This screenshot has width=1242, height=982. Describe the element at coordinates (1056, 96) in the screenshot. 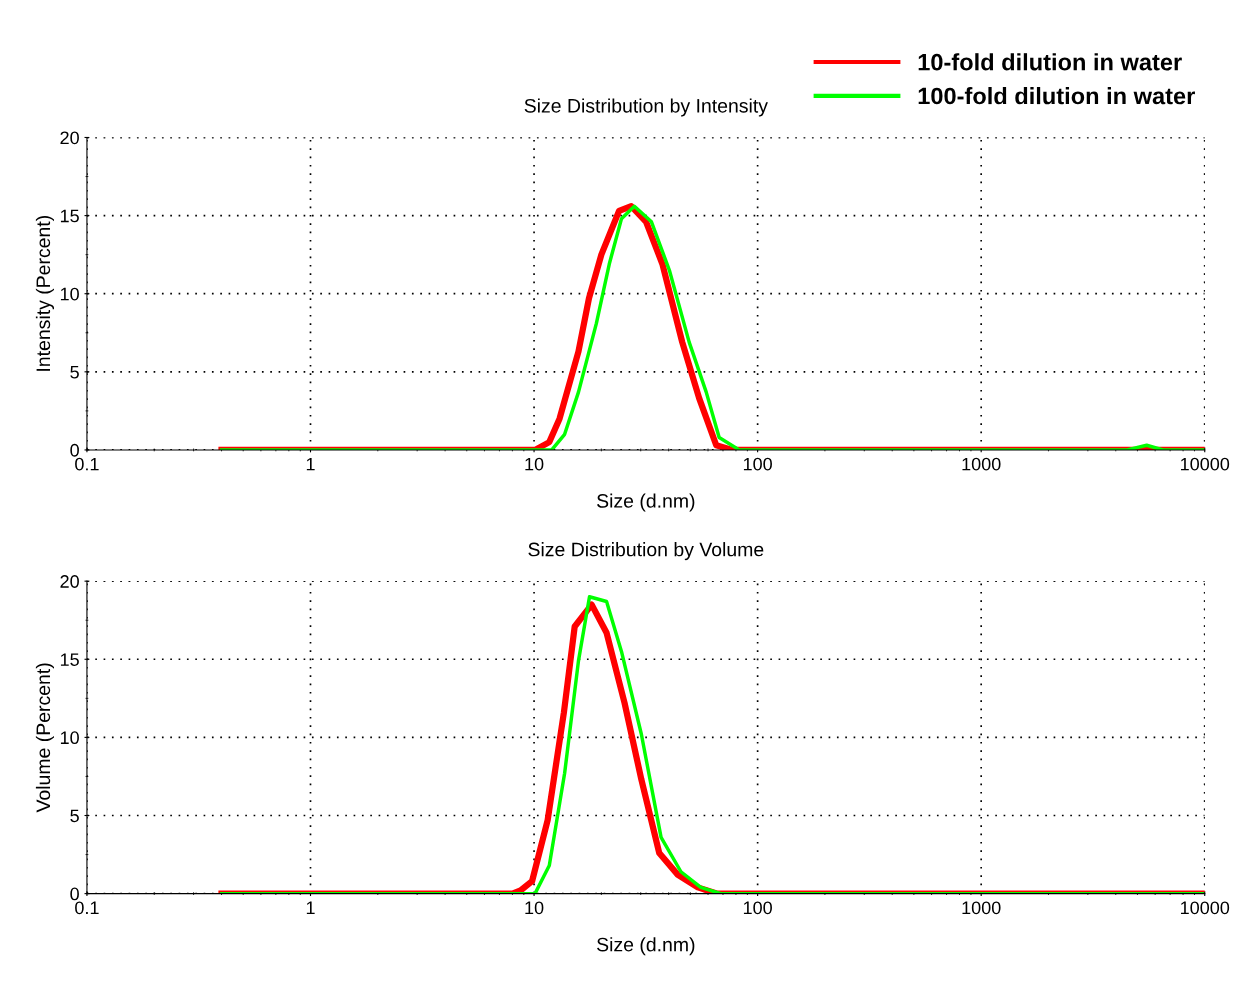

I see `legend-label: 100-fold dilution in water` at that location.